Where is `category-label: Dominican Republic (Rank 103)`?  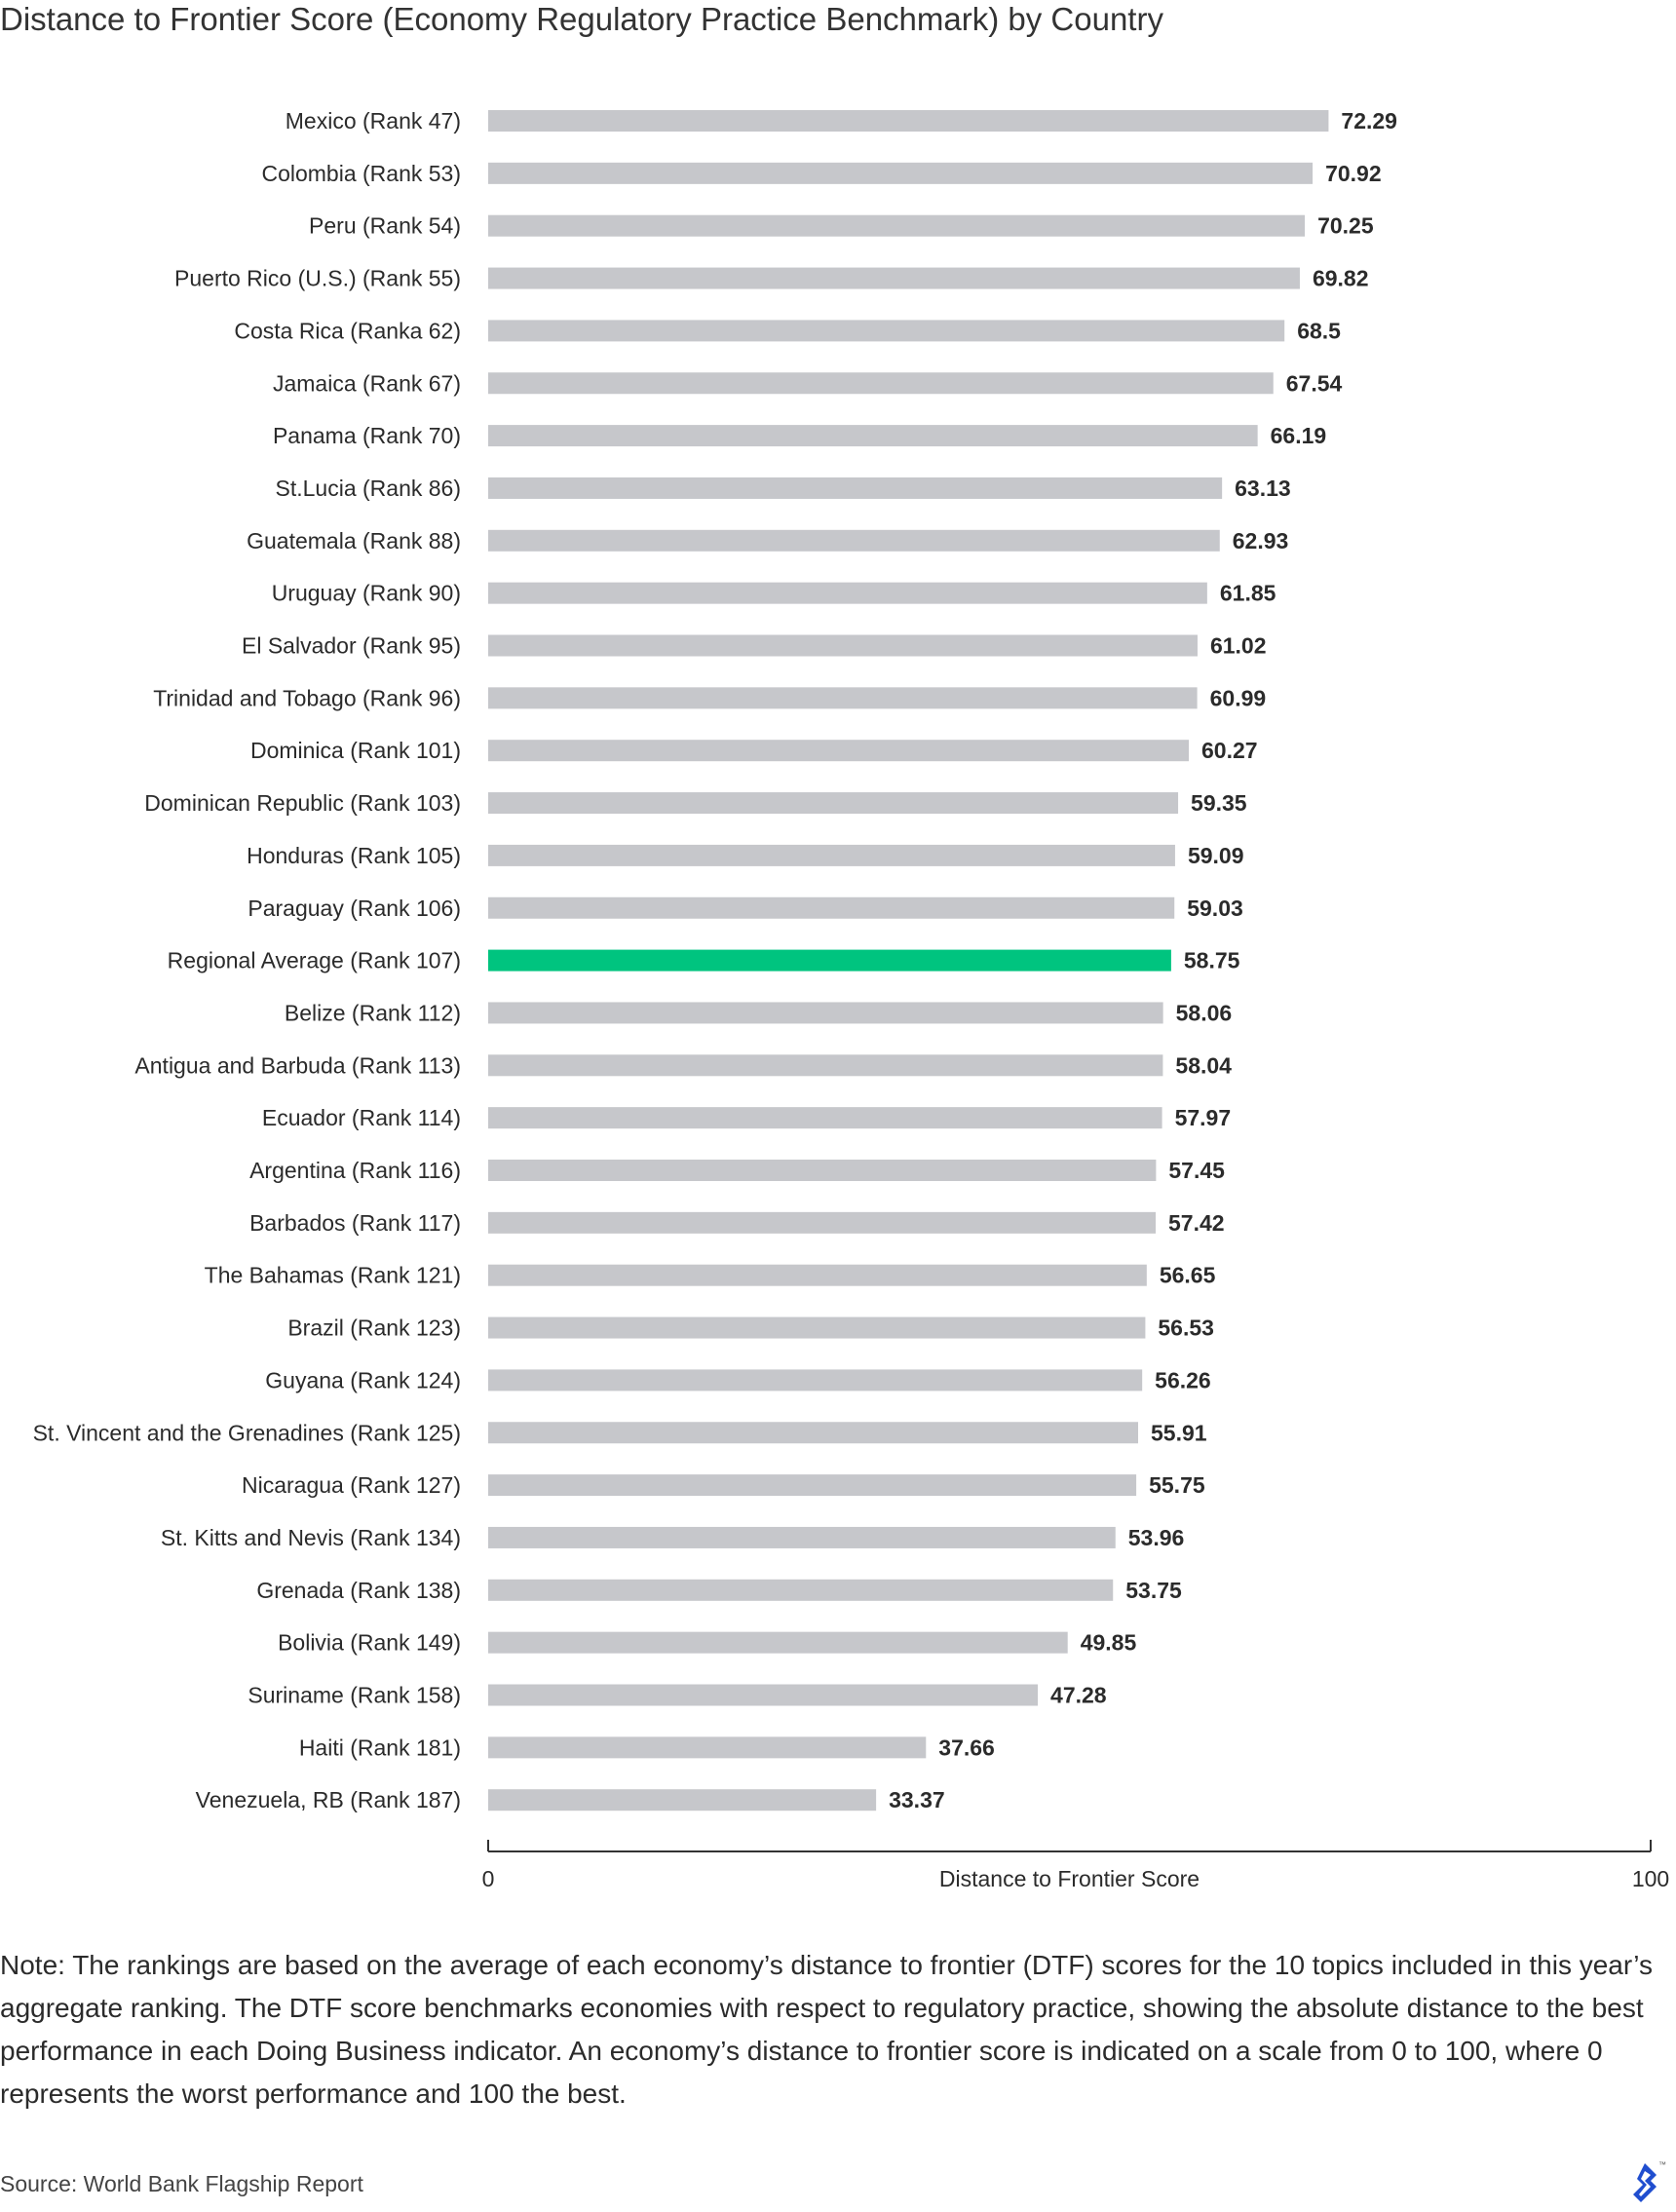 category-label: Dominican Republic (Rank 103) is located at coordinates (302, 803).